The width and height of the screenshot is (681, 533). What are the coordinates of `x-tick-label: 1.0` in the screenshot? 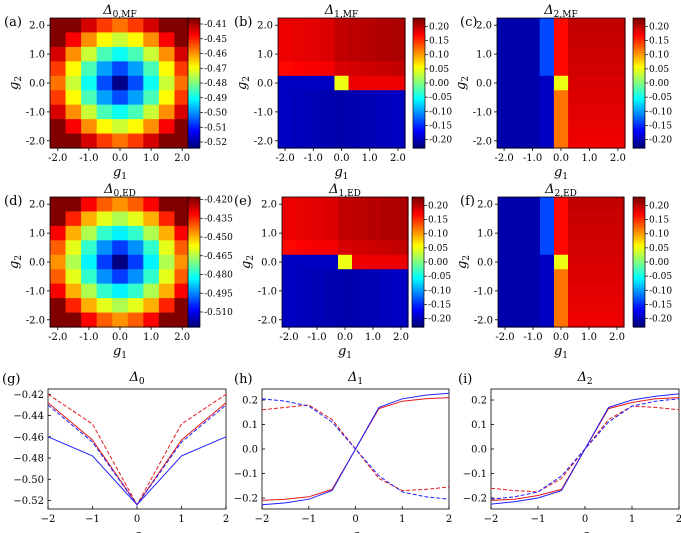 It's located at (589, 158).